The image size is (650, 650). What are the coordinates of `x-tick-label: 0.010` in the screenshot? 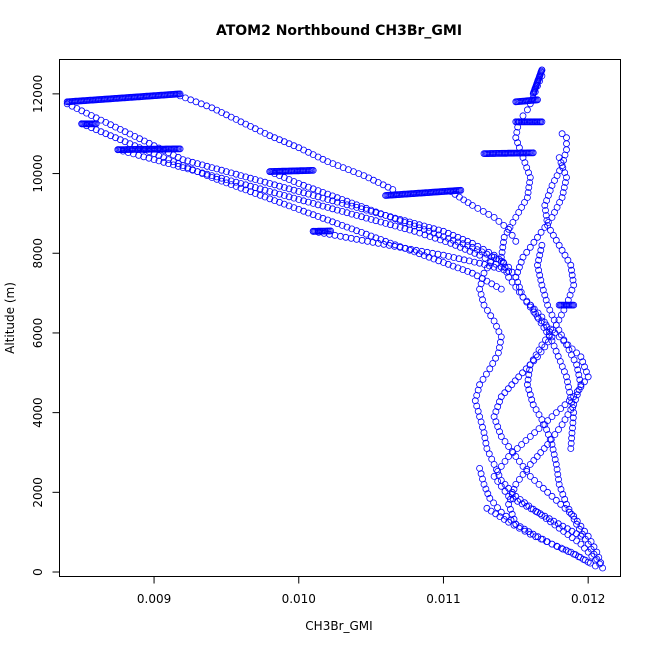 It's located at (299, 599).